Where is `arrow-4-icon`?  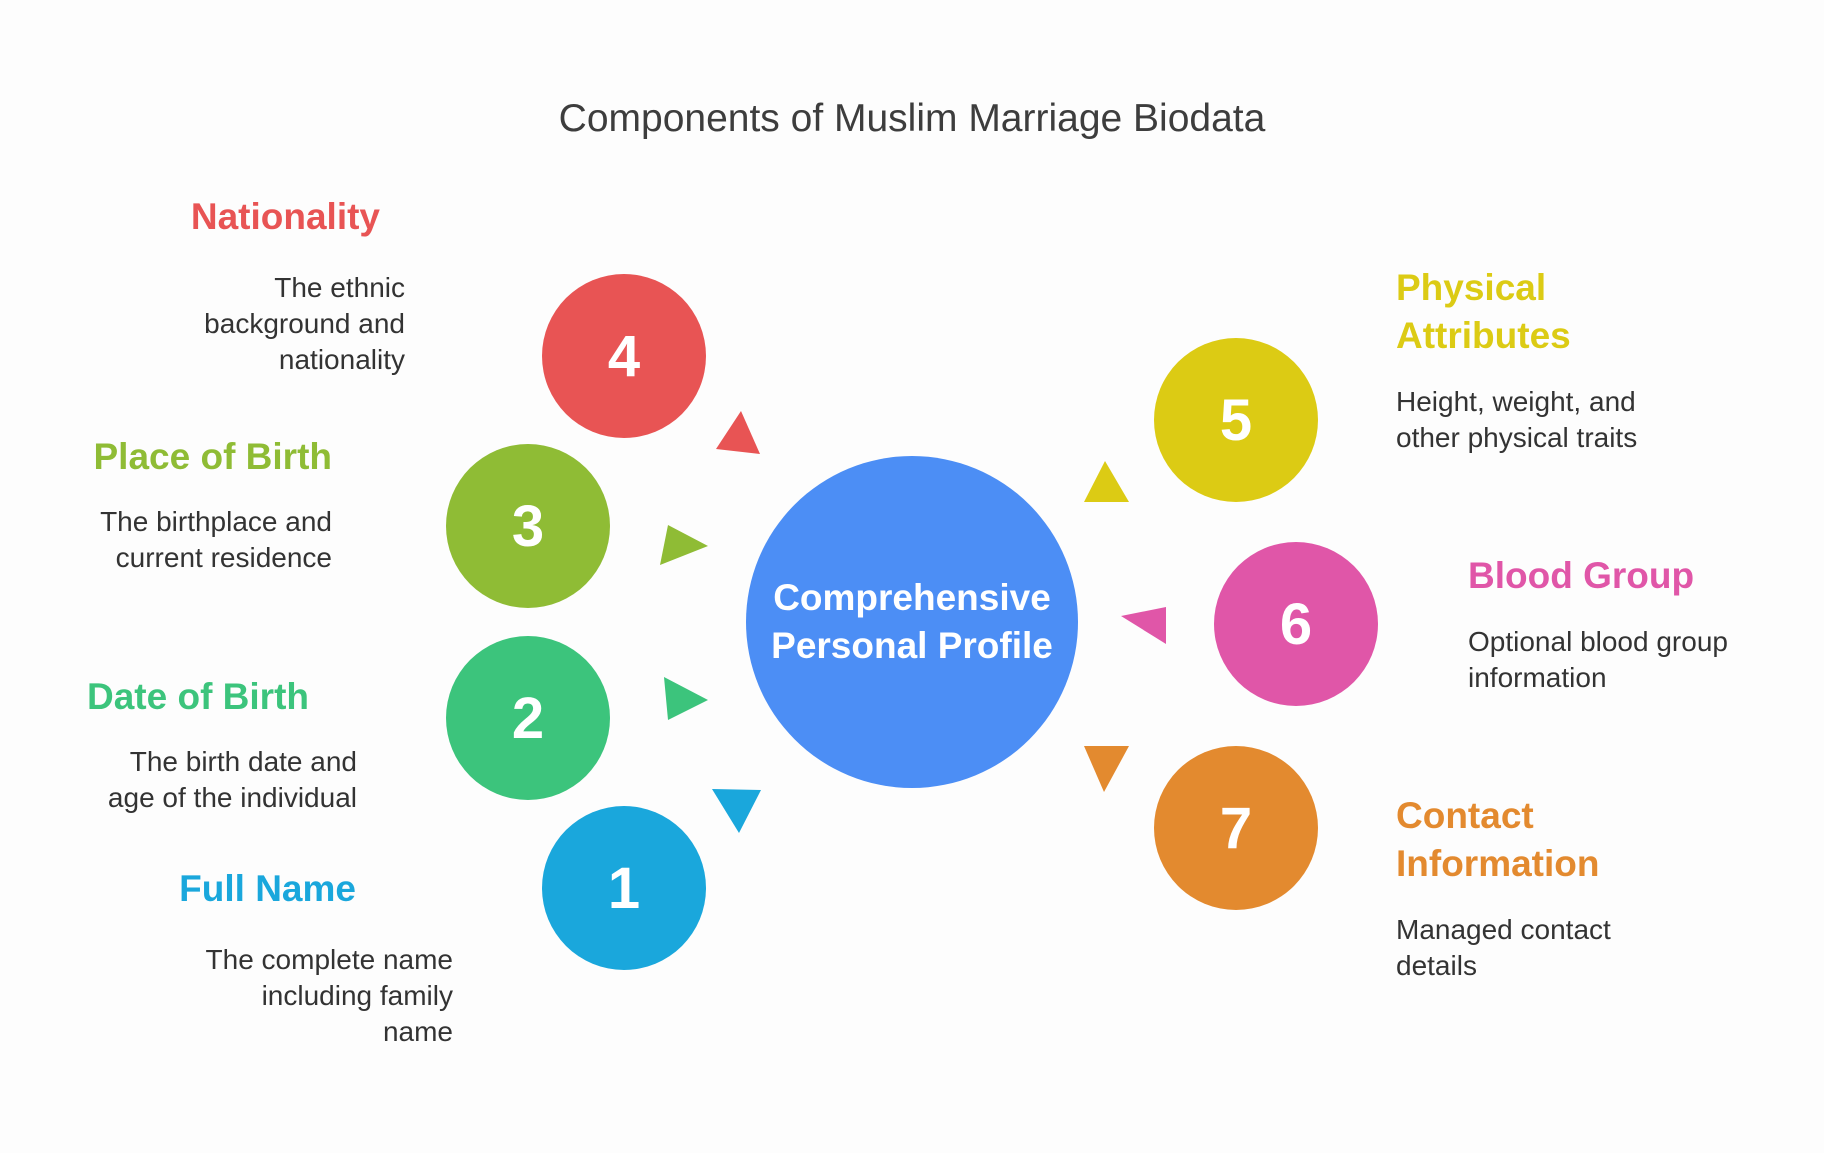
arrow-4-icon is located at coordinates (738, 432).